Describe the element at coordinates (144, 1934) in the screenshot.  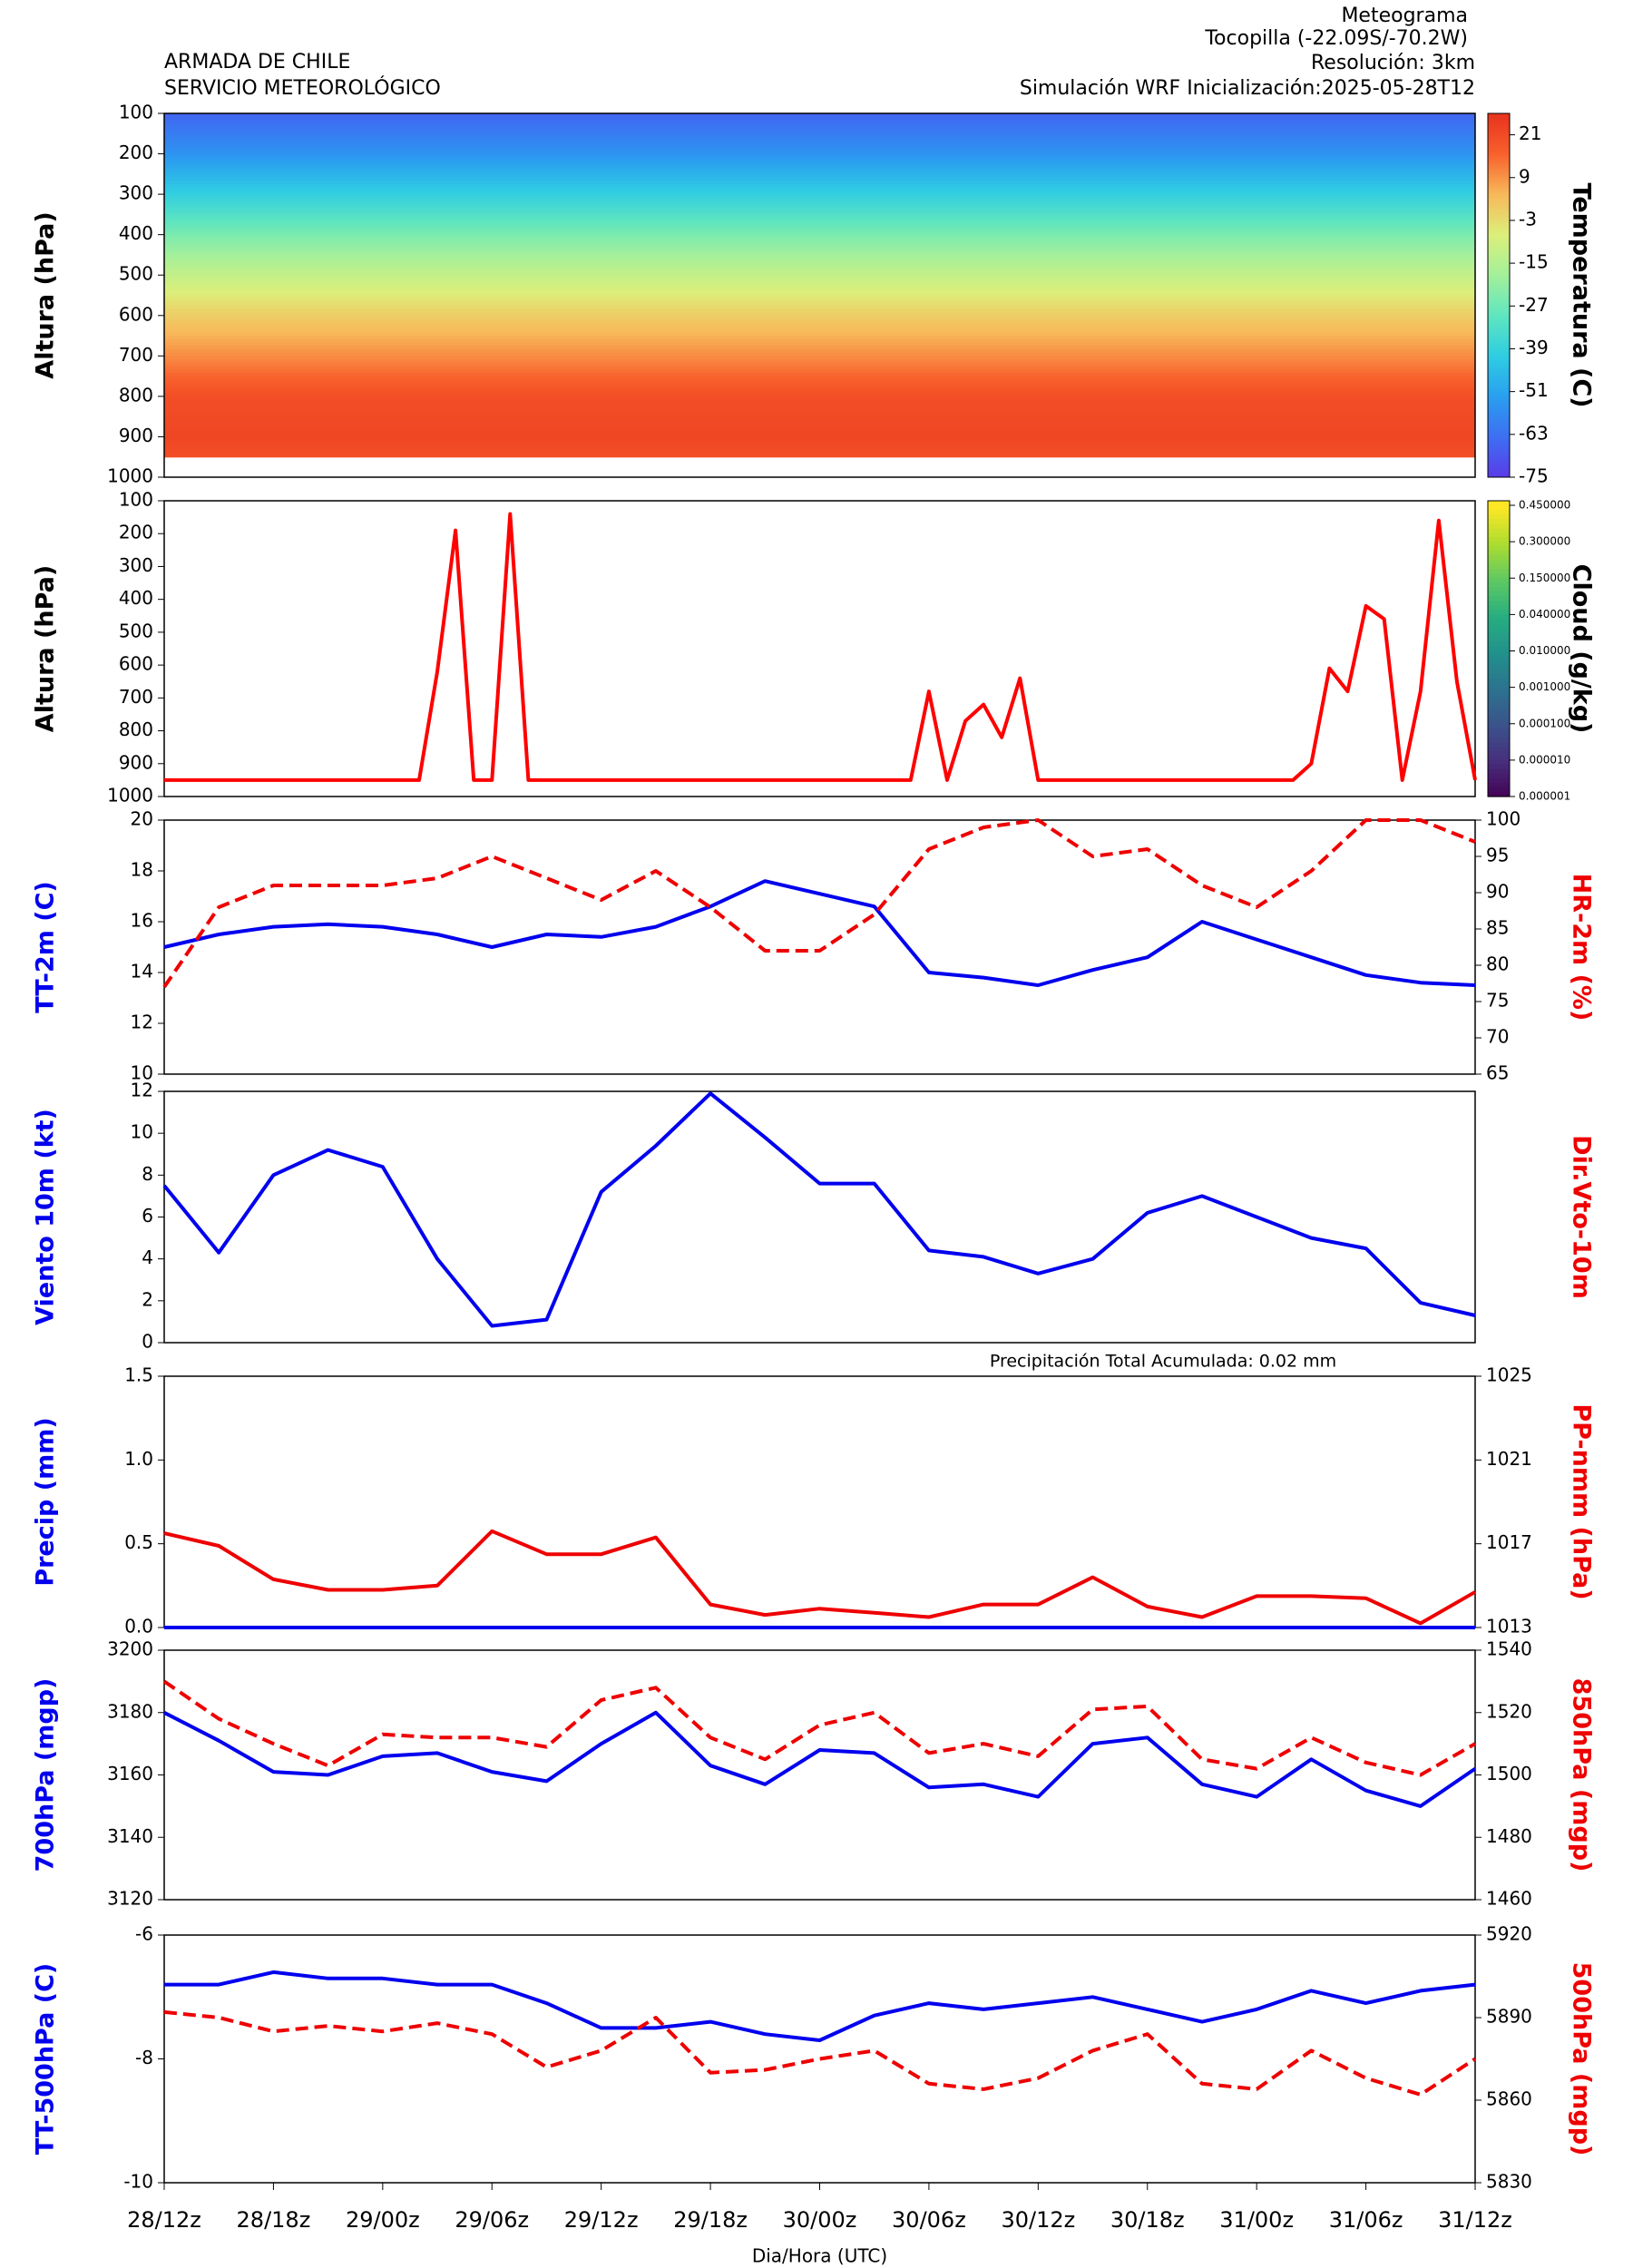
I see `y-tick-label: -6` at that location.